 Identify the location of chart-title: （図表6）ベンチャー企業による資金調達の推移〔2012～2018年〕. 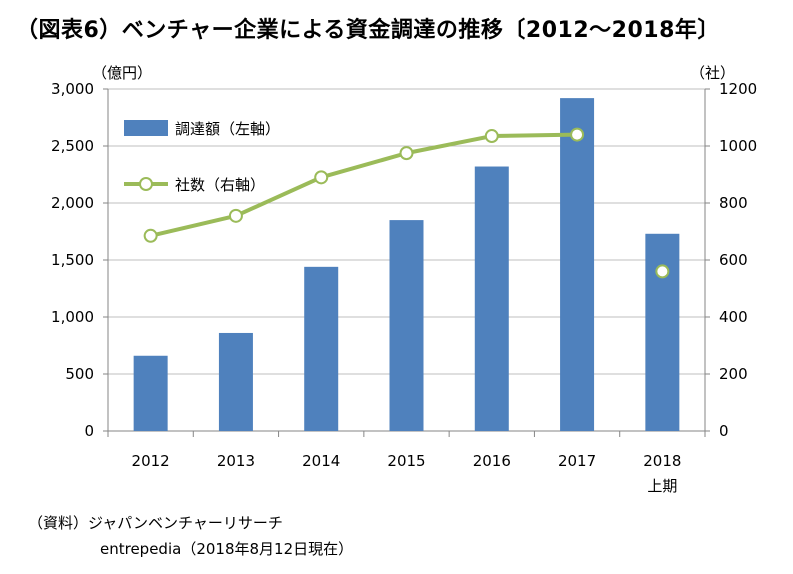
(368, 30).